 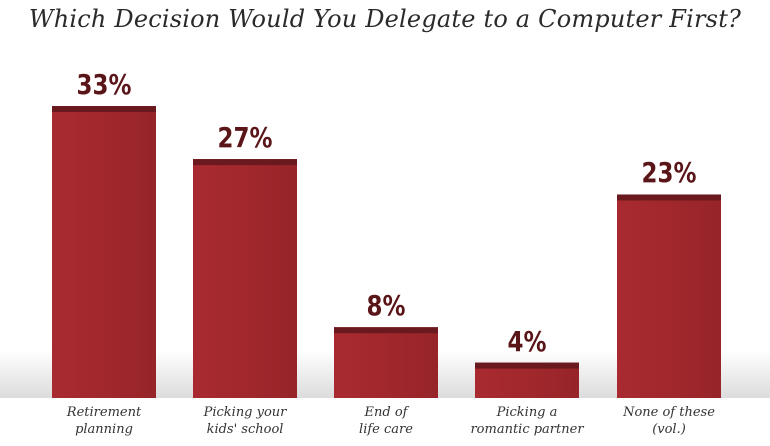 What do you see at coordinates (386, 306) in the screenshot?
I see `value-label-2: 8%` at bounding box center [386, 306].